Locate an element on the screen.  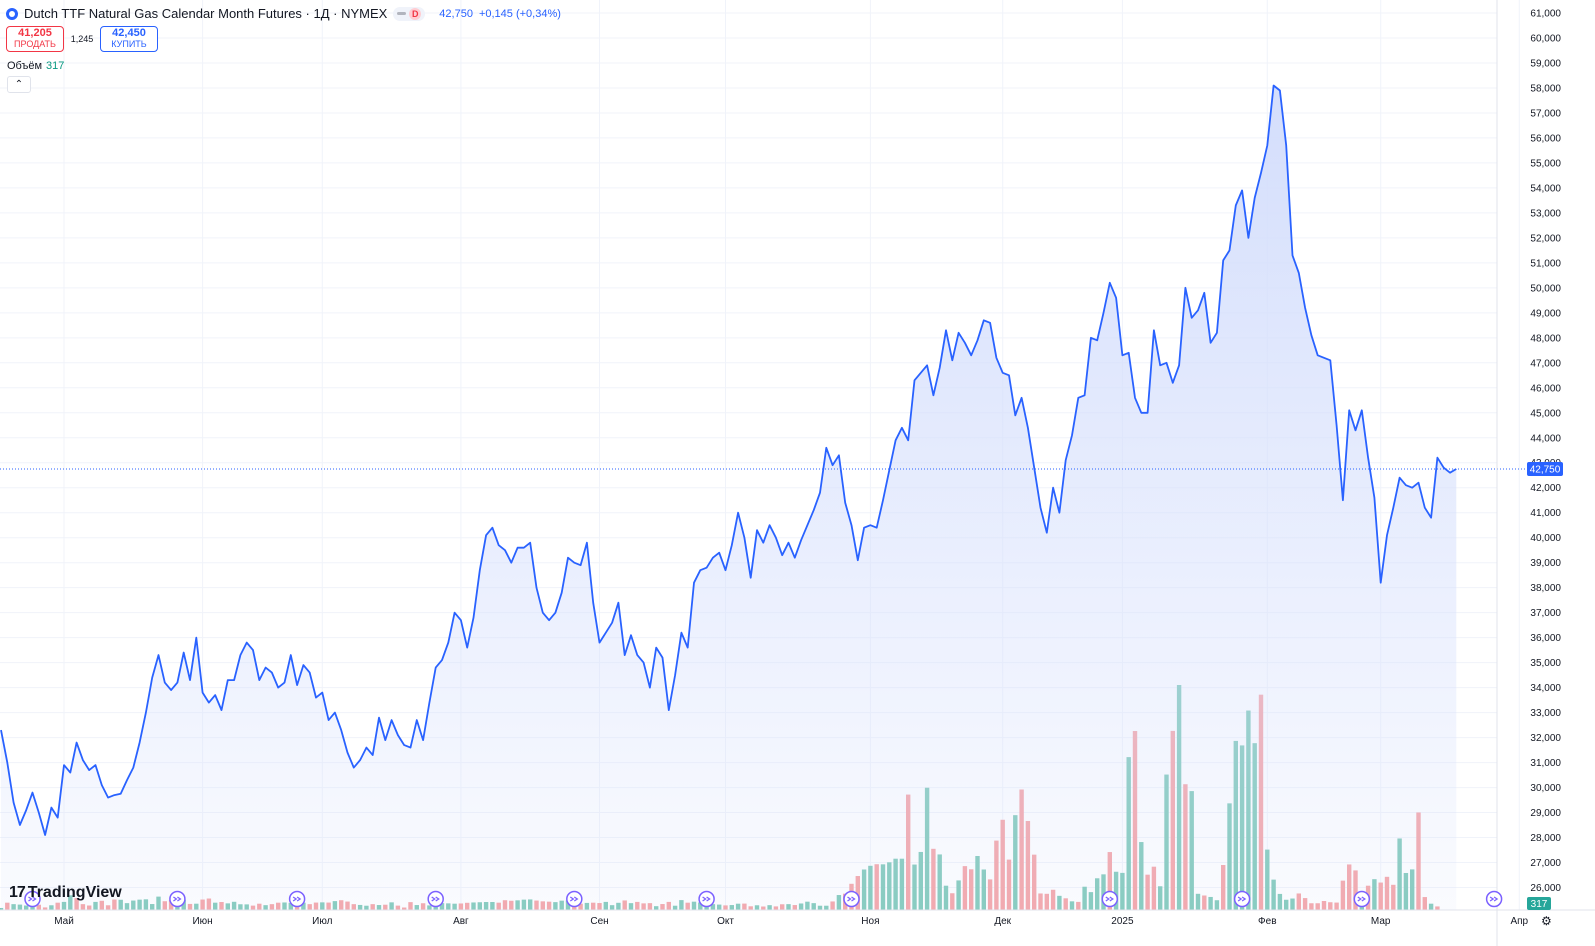
x-tick-label: 2025 is located at coordinates (1122, 921).